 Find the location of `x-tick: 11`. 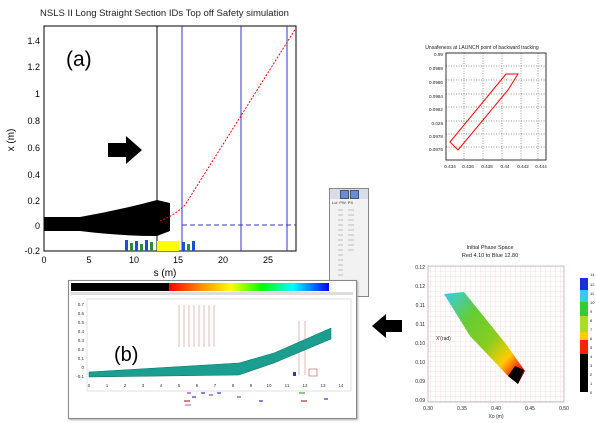

x-tick: 11 is located at coordinates (287, 385).